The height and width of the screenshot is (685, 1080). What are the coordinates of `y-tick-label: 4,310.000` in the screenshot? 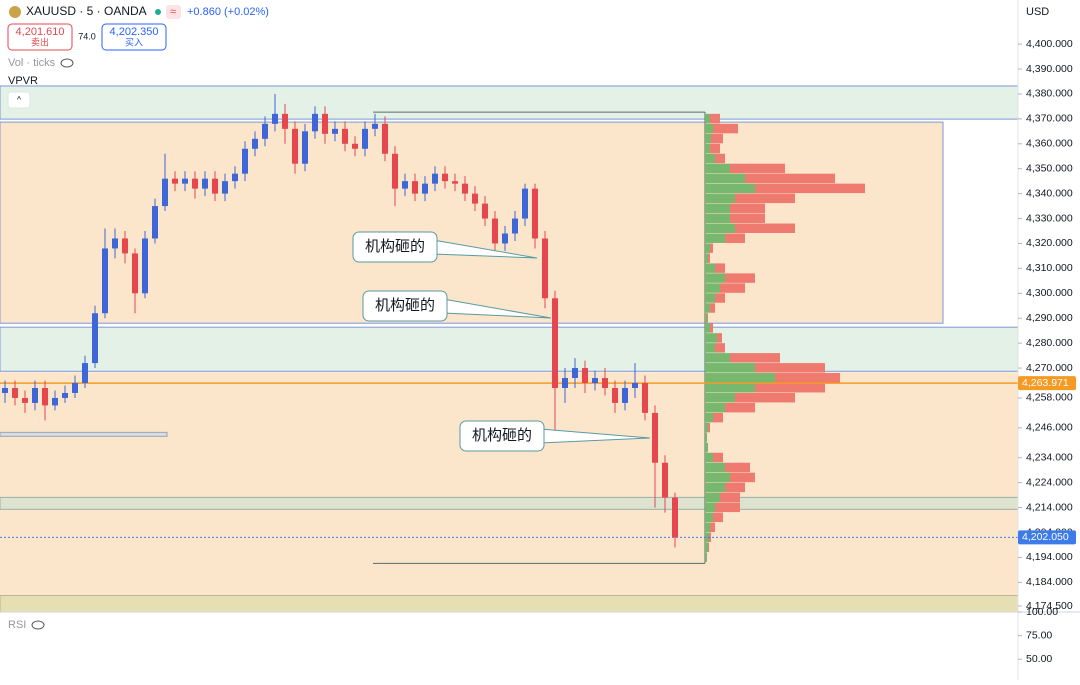 It's located at (1049, 268).